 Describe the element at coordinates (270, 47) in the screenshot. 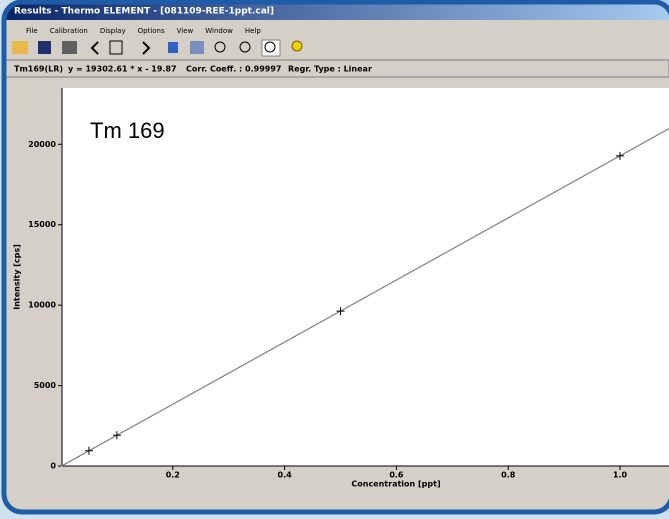

I see `zoom-xy-lens` at that location.